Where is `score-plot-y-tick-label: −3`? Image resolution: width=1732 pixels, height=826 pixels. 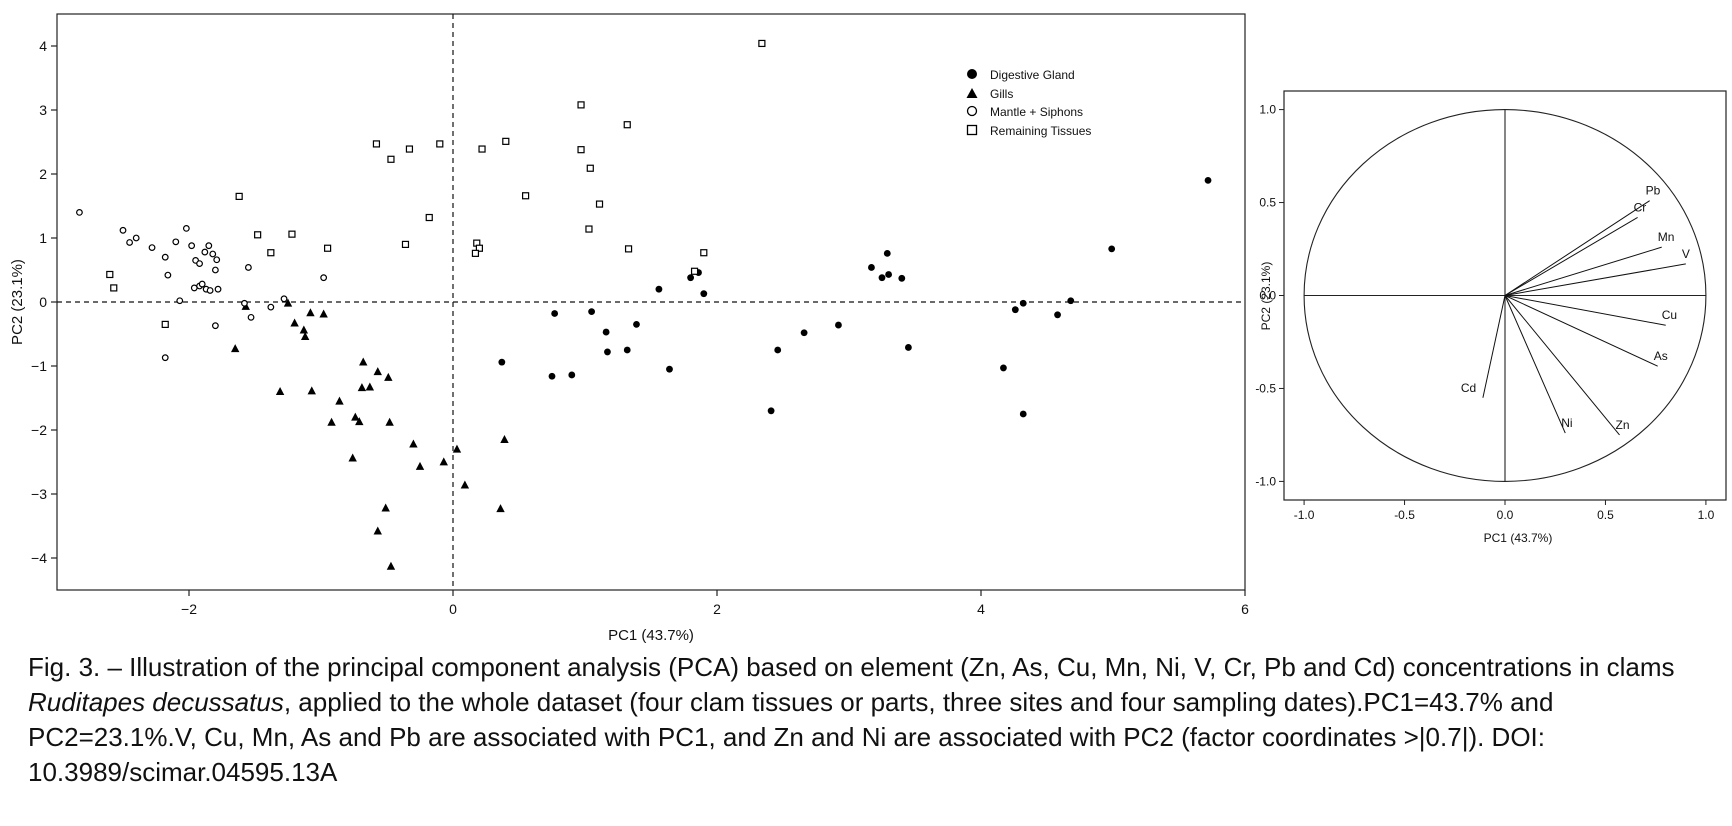
score-plot-y-tick-label: −3 is located at coordinates (39, 494).